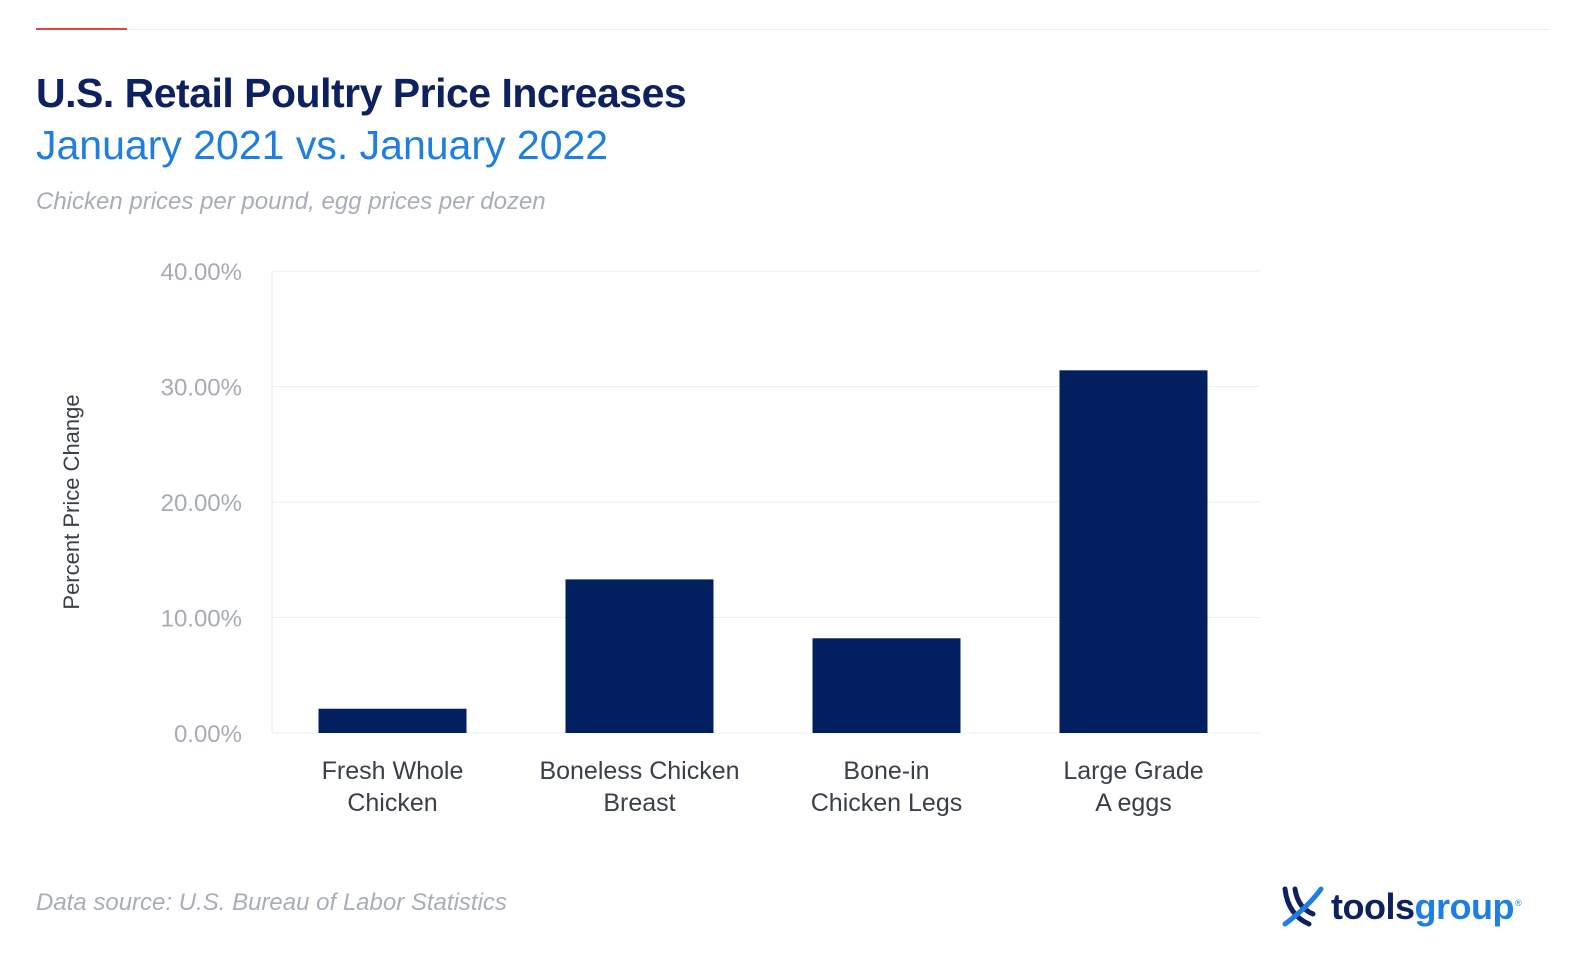 The height and width of the screenshot is (975, 1594). What do you see at coordinates (81, 29) in the screenshot?
I see `accent-rule` at bounding box center [81, 29].